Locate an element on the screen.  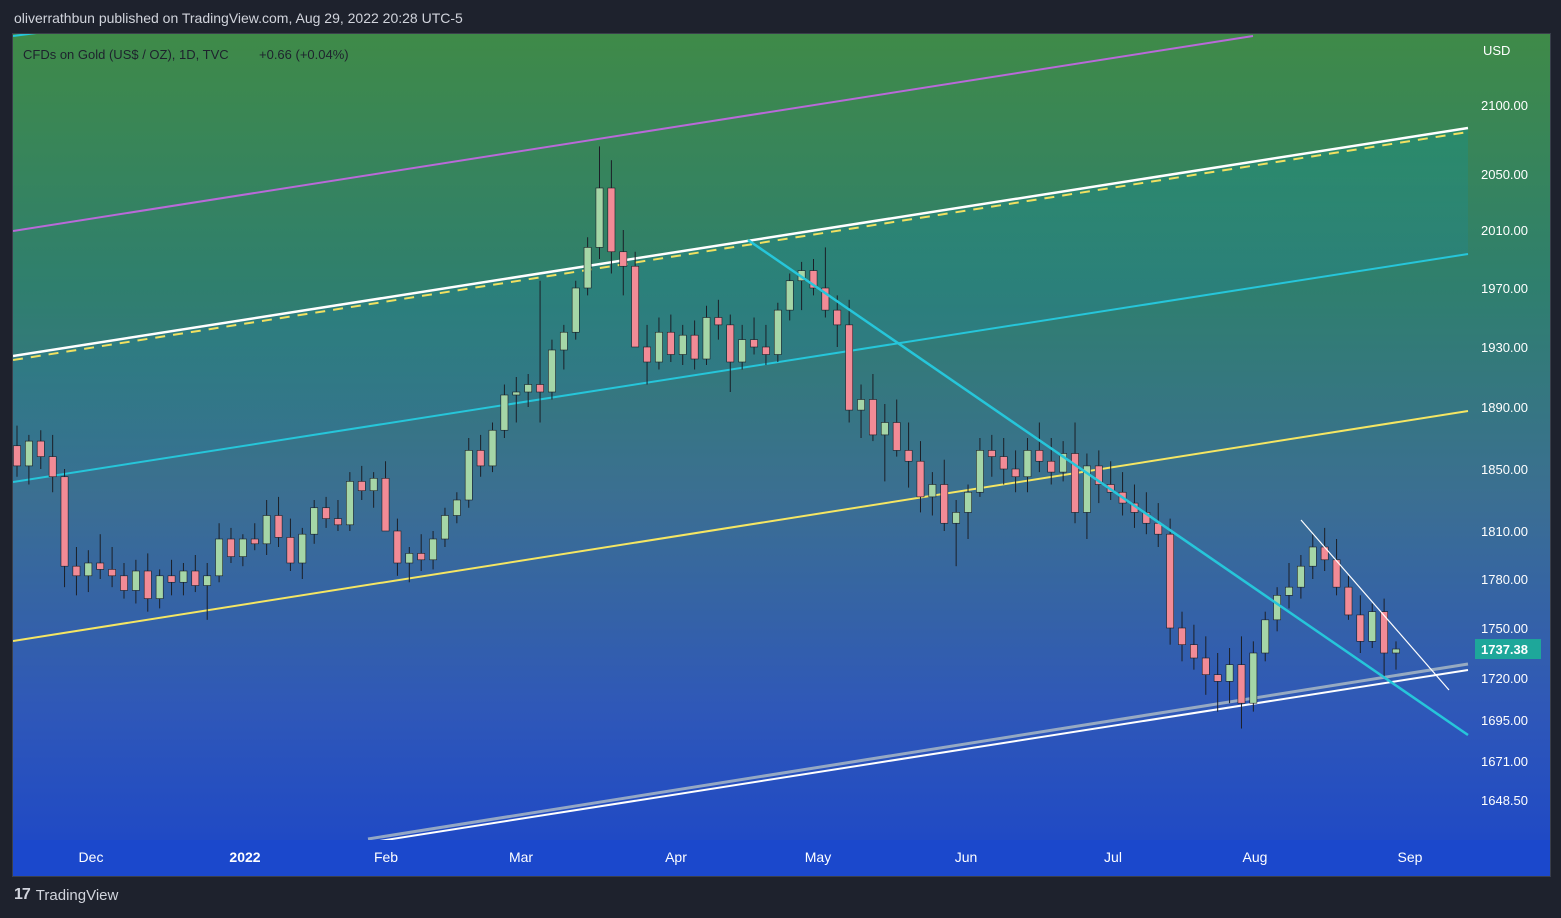
last-price-badge is located at coordinates (1508, 649).